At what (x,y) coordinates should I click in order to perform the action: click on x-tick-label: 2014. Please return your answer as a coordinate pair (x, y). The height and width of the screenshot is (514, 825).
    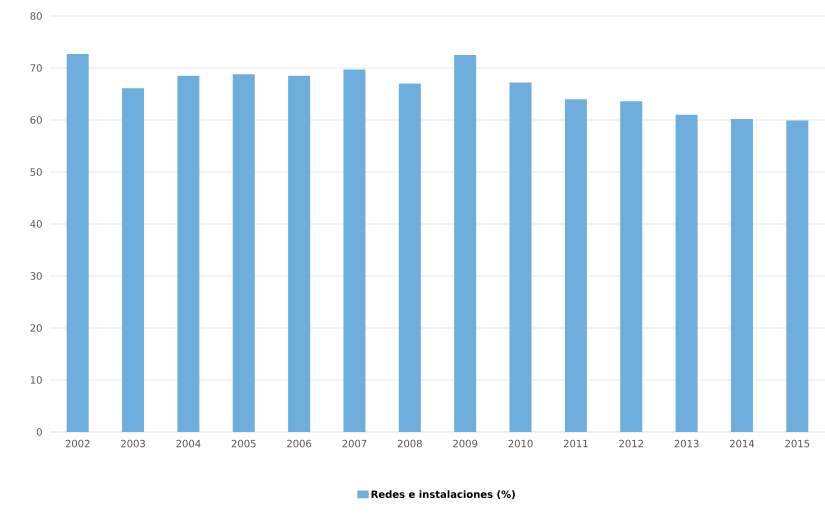
    Looking at the image, I should click on (742, 444).